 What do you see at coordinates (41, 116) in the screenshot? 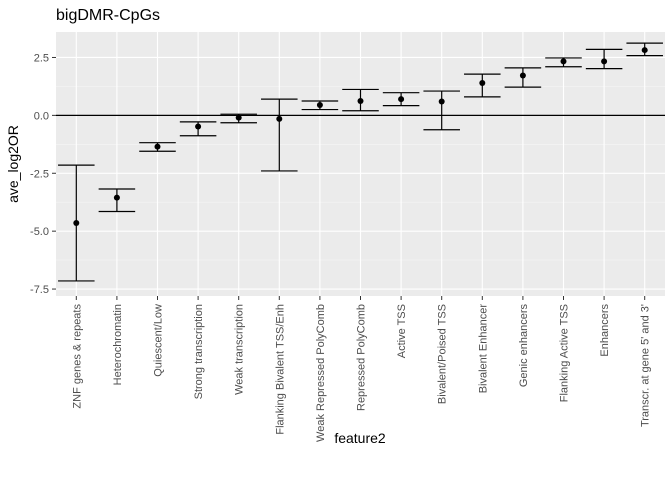
I see `y-tick-label: 0.0` at bounding box center [41, 116].